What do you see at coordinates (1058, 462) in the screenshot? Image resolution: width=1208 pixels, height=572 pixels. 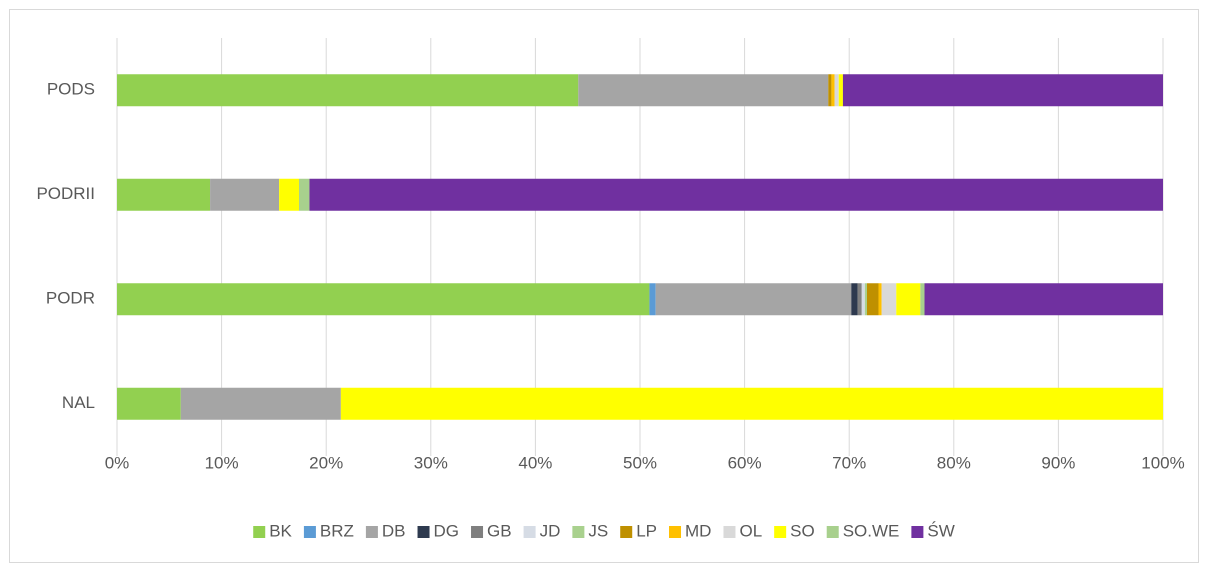 I see `x-tick-label: 90%` at bounding box center [1058, 462].